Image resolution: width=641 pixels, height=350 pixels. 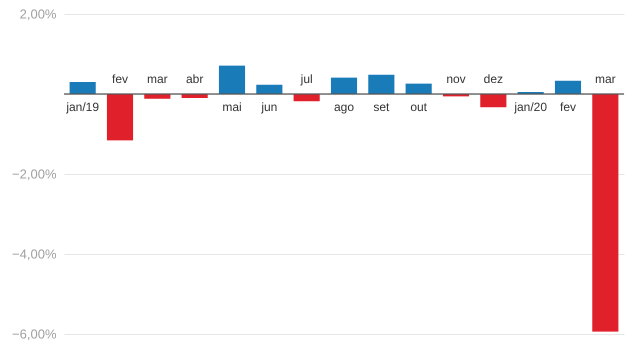 What do you see at coordinates (232, 107) in the screenshot?
I see `x-tick-label: mai` at bounding box center [232, 107].